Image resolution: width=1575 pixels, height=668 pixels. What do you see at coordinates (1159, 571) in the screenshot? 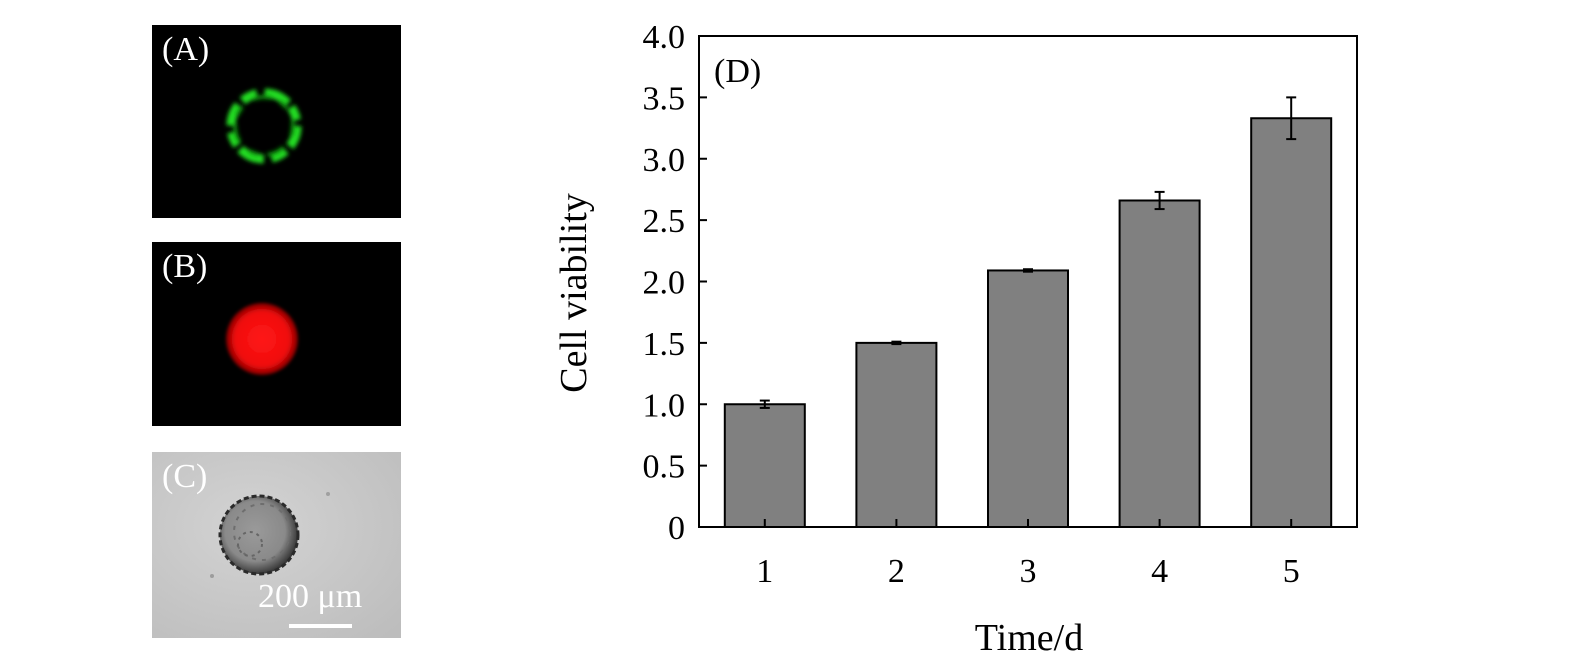
I see `x-tick-label-4: 4` at bounding box center [1159, 571].